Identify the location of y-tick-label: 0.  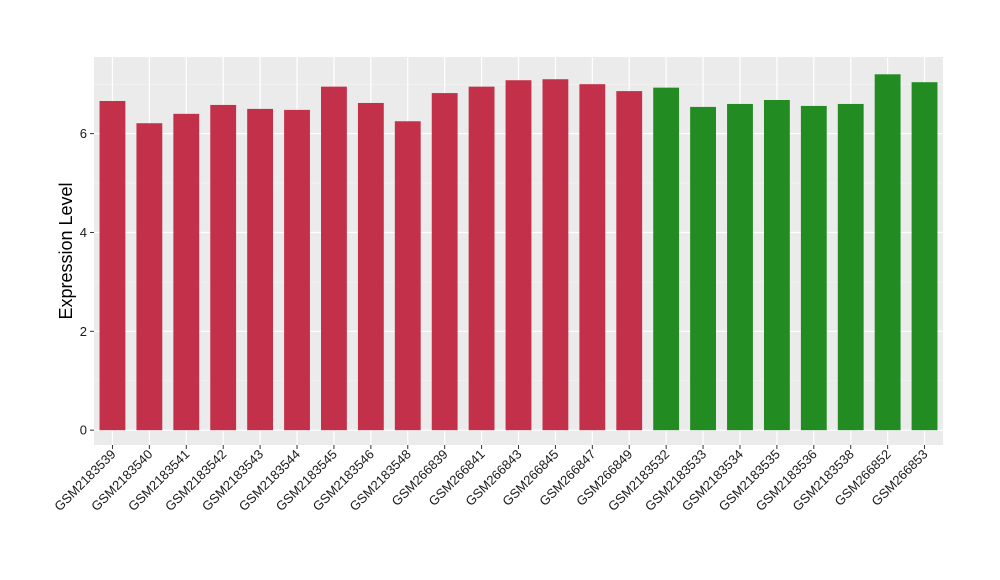
(83, 430).